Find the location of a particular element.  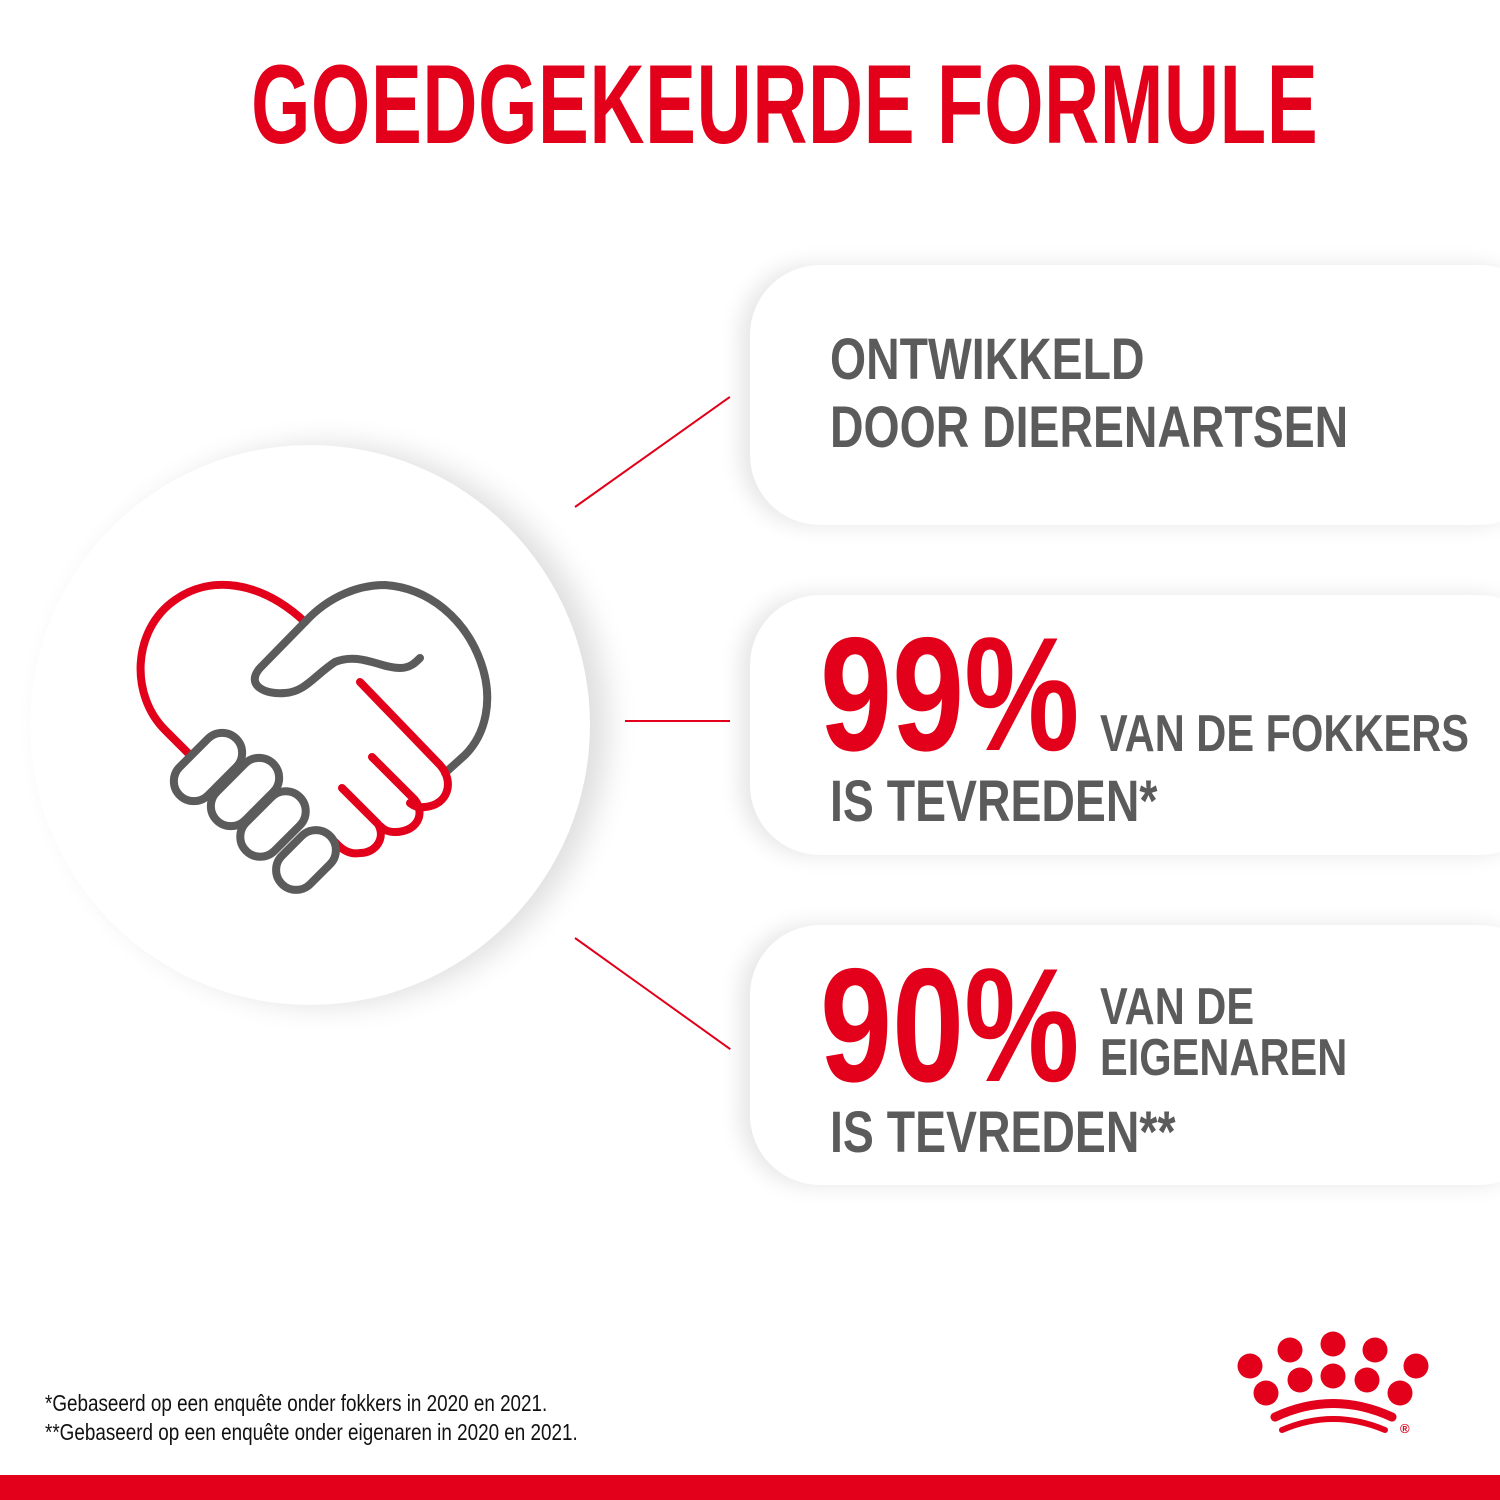

card-vets is located at coordinates (1125, 395).